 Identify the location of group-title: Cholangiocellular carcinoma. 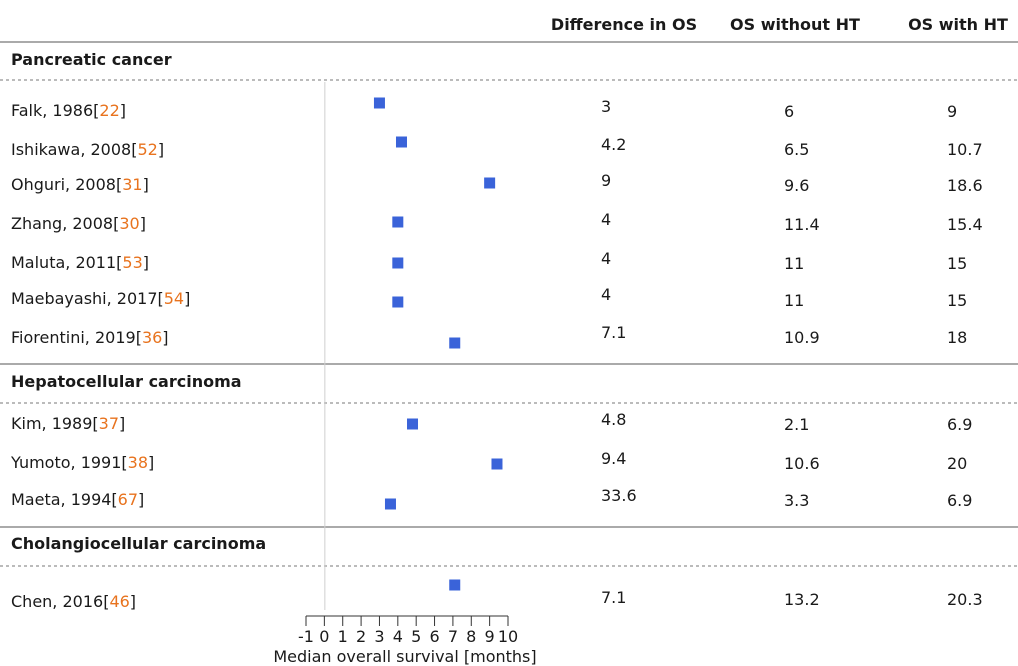
(138, 543).